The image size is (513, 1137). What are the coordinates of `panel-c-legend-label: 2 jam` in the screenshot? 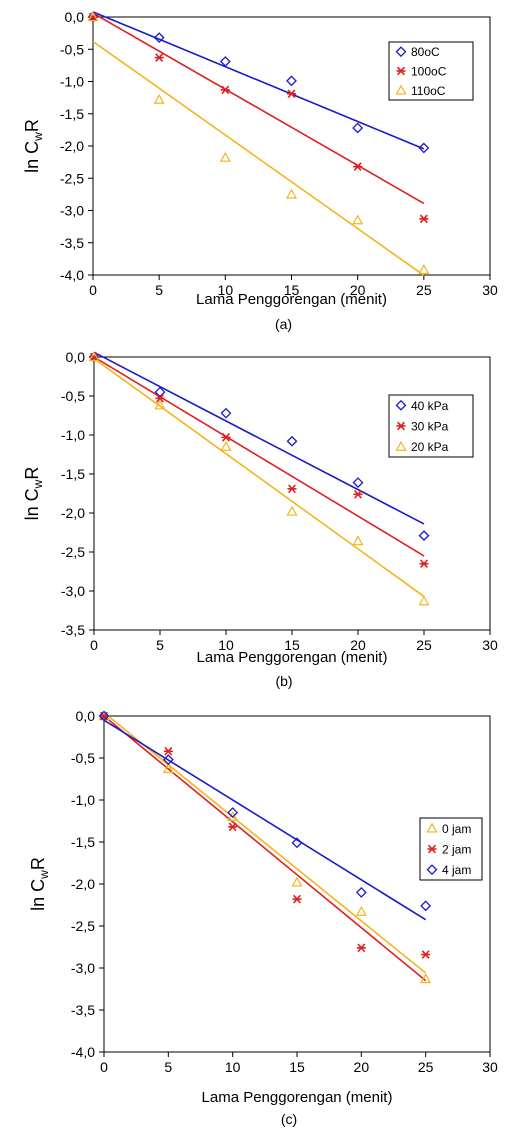 It's located at (456, 850).